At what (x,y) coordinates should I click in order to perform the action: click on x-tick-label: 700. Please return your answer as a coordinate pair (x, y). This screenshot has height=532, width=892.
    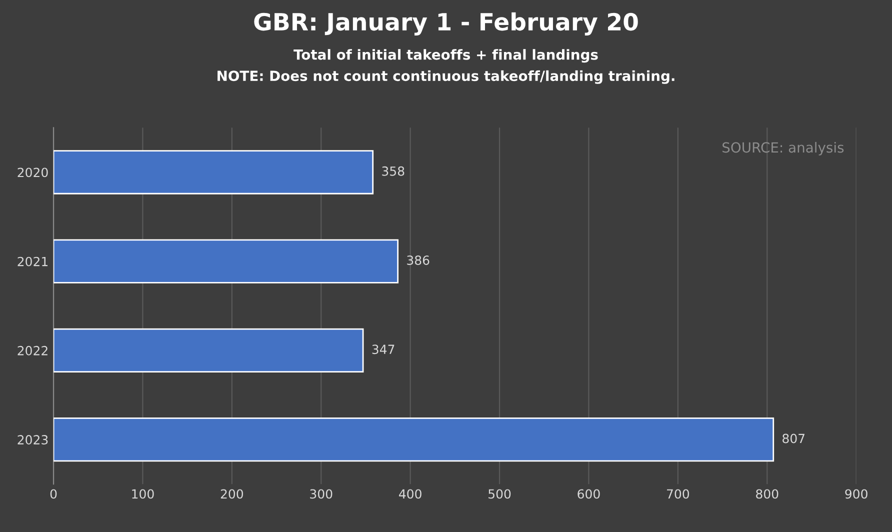
    Looking at the image, I should click on (678, 494).